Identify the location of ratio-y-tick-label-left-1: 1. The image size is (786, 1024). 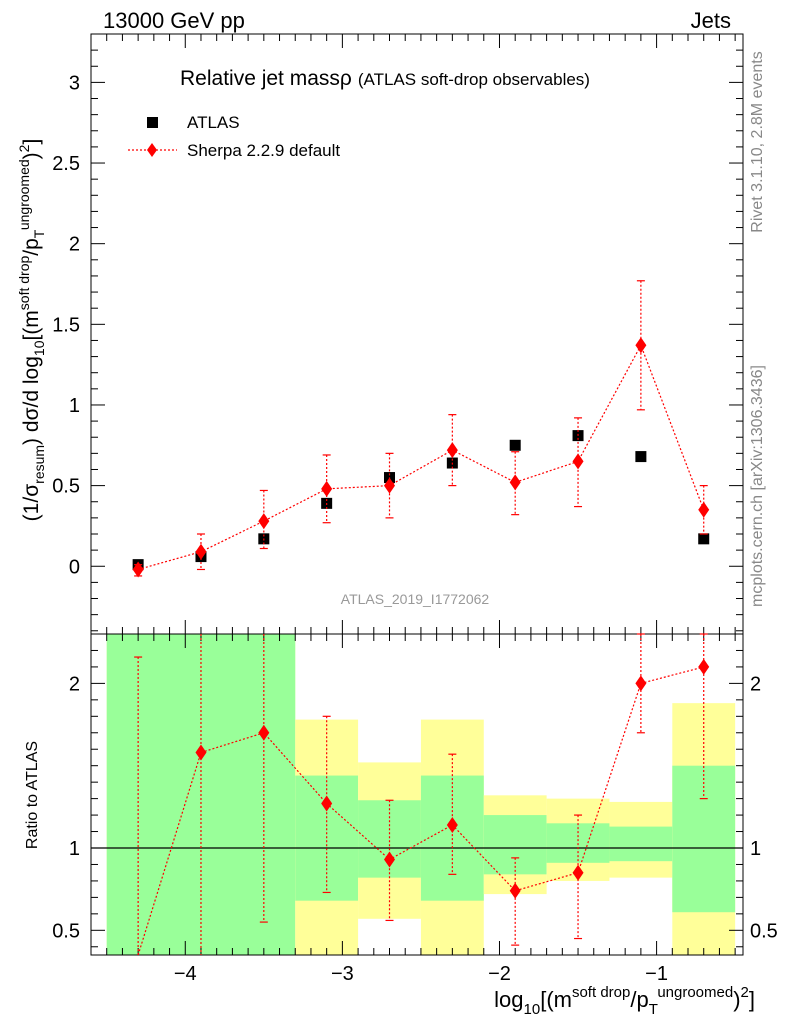
(74, 849).